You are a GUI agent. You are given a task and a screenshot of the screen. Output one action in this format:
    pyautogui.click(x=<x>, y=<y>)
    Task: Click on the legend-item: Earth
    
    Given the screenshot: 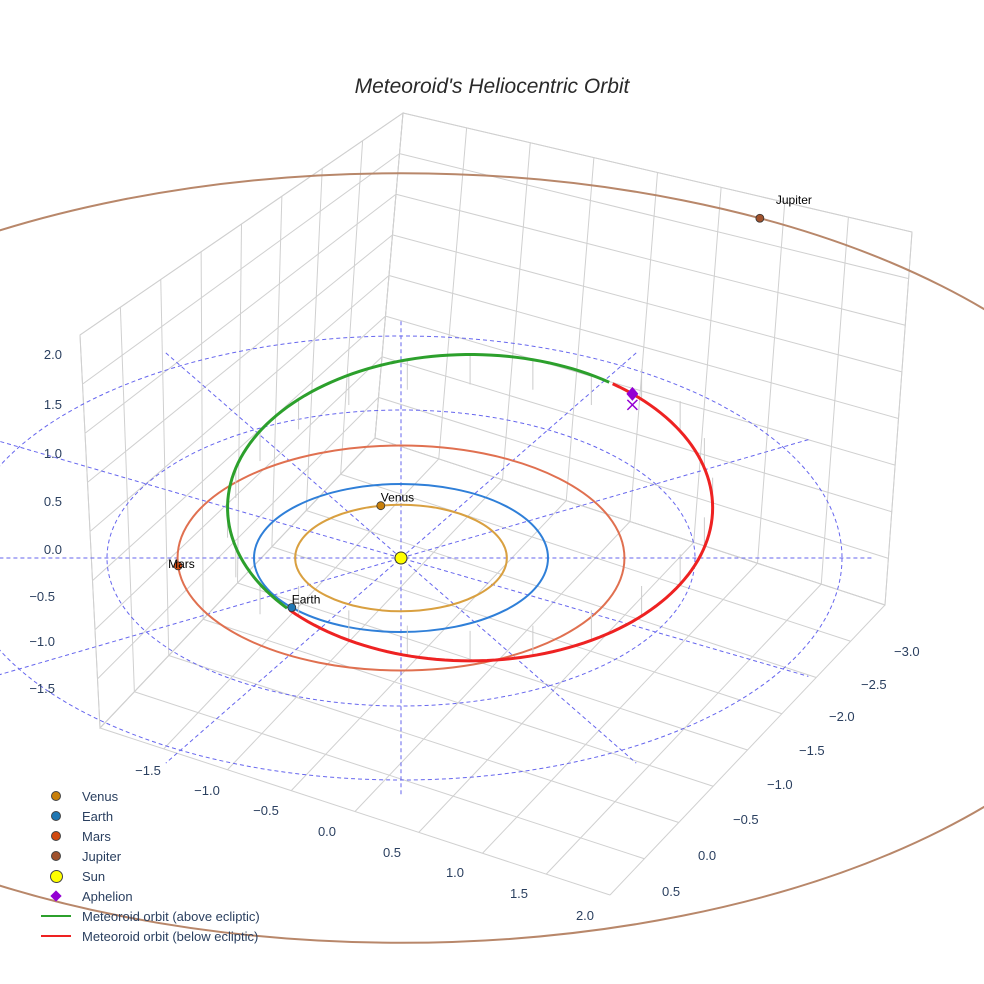 What is the action you would take?
    pyautogui.click(x=150, y=816)
    